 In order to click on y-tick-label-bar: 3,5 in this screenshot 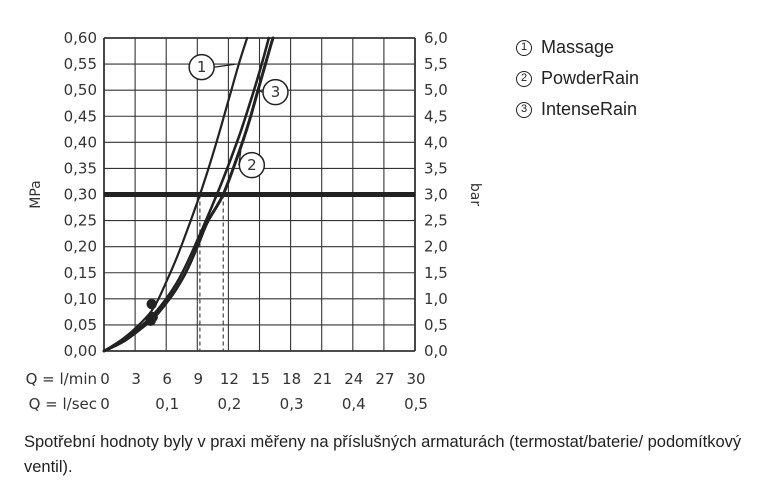, I will do `click(436, 168)`.